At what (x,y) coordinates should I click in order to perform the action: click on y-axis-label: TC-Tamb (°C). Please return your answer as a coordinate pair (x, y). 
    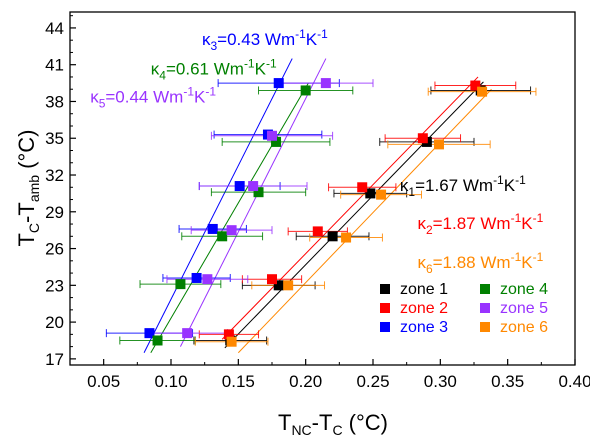
    Looking at the image, I should click on (28, 187).